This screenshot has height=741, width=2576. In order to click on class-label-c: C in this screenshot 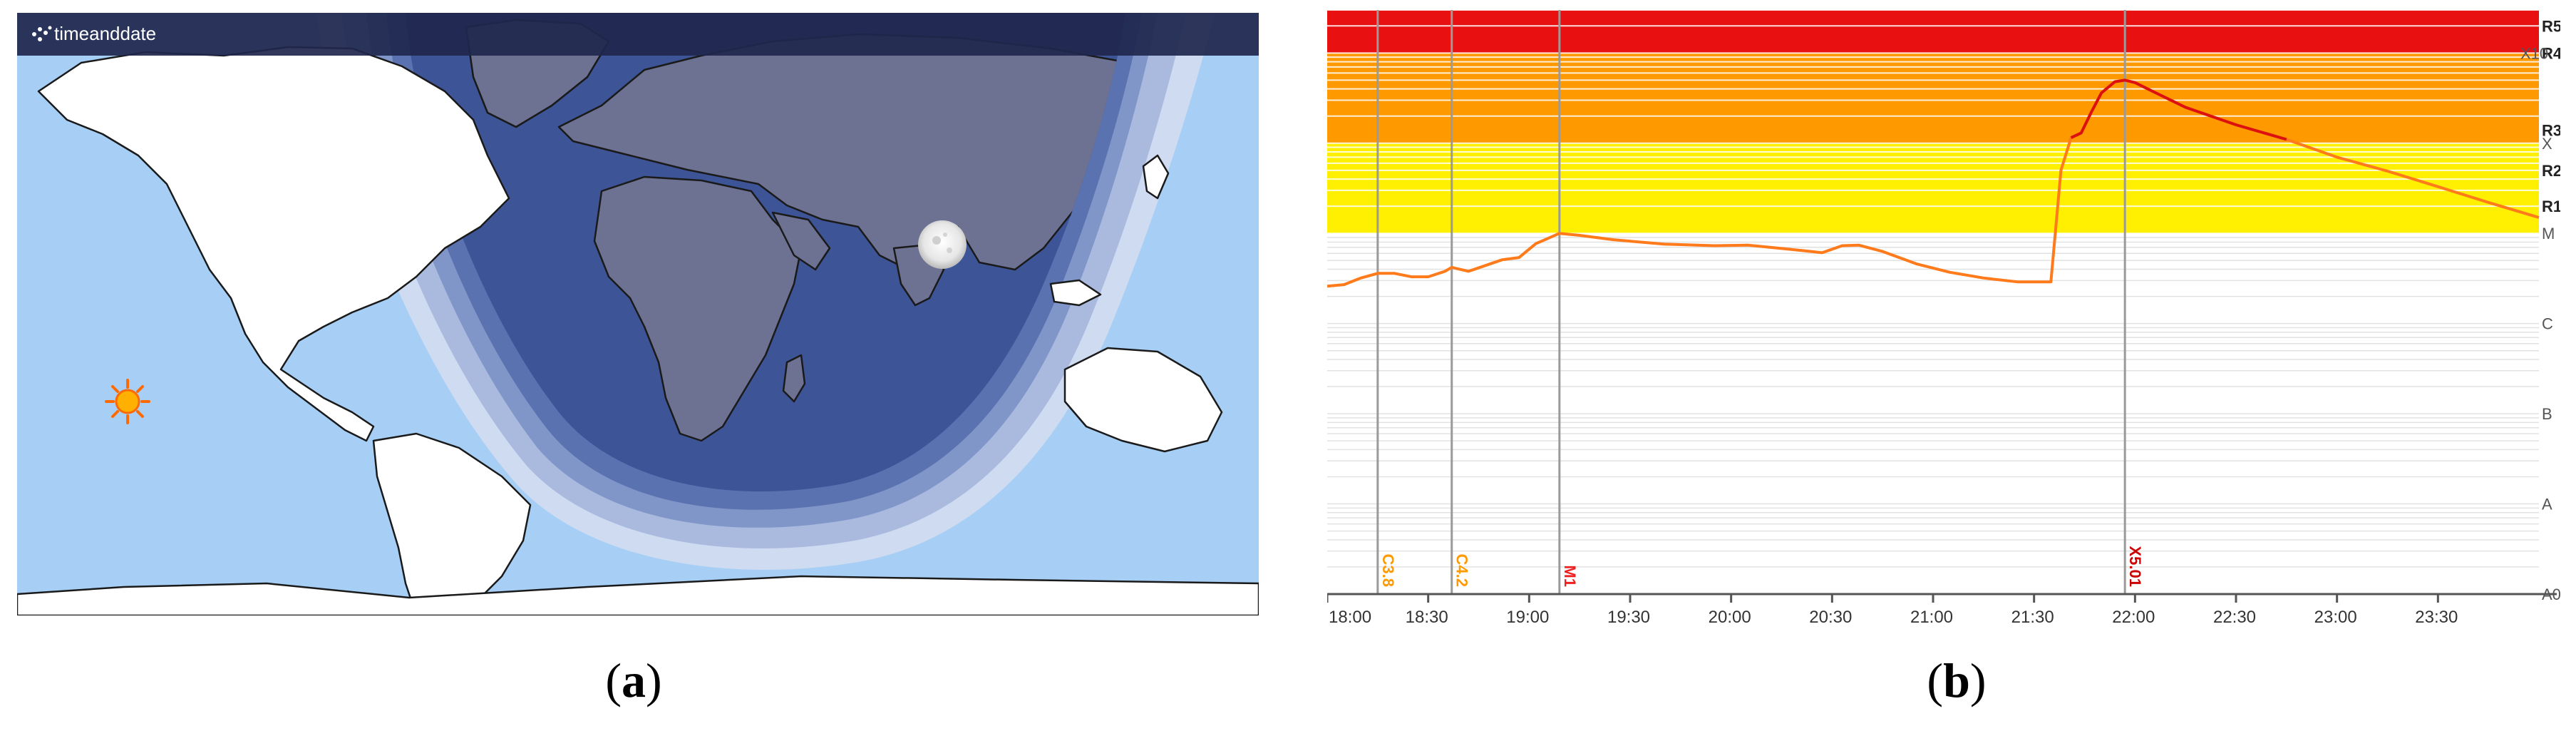, I will do `click(2547, 324)`.